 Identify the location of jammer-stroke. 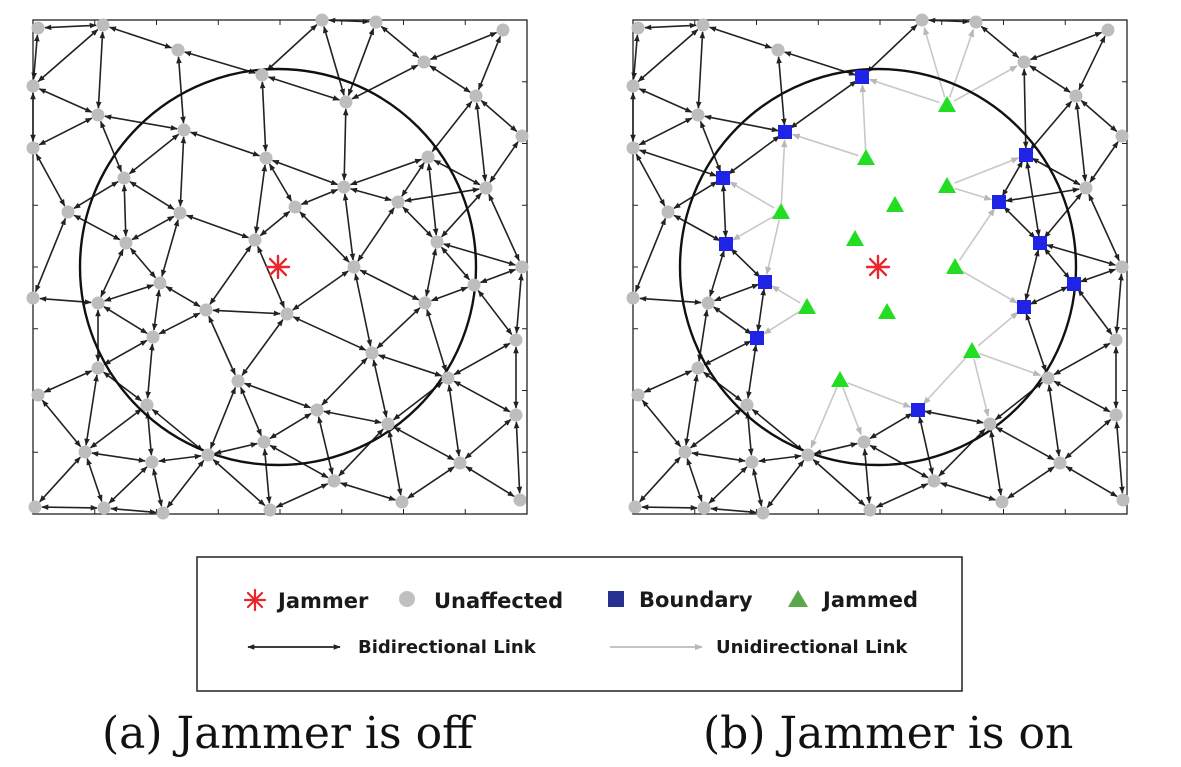
(878, 267).